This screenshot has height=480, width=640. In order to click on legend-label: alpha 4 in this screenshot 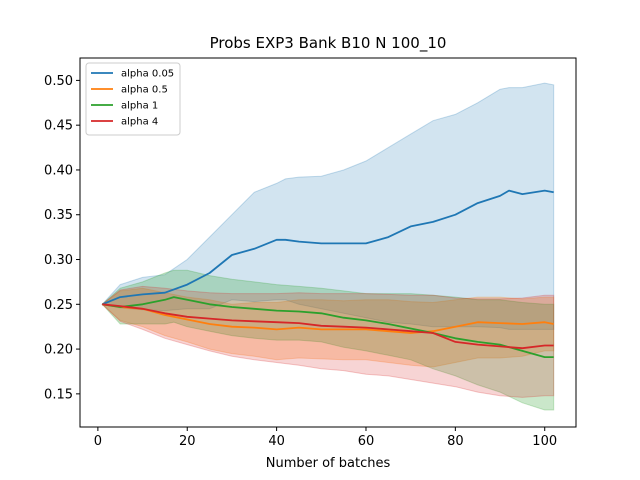, I will do `click(139, 122)`.